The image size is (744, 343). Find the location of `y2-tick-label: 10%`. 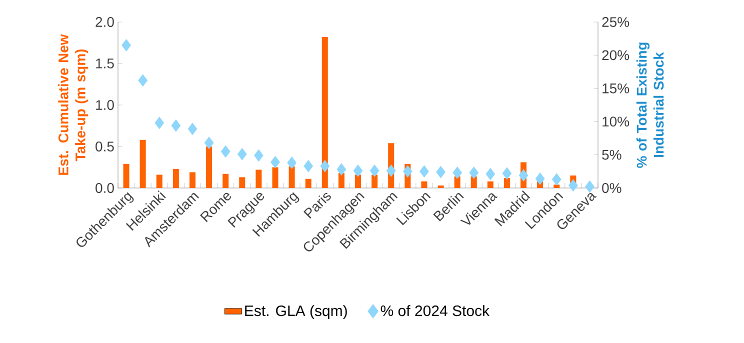

y2-tick-label: 10% is located at coordinates (616, 121).